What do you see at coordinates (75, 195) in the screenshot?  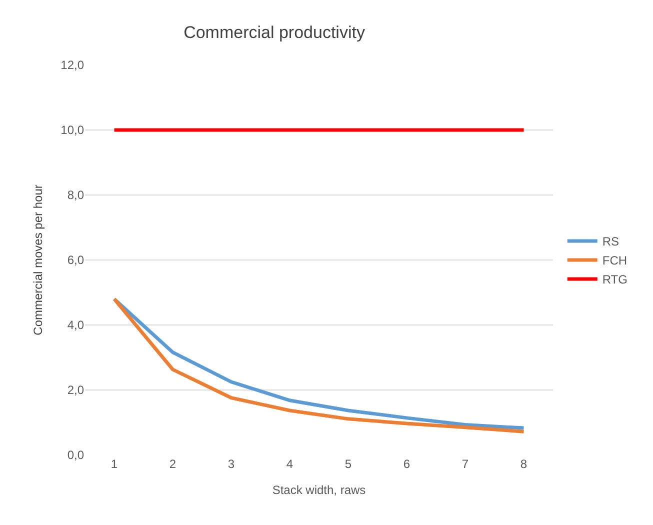 I see `y-tick-label: 8,0` at bounding box center [75, 195].